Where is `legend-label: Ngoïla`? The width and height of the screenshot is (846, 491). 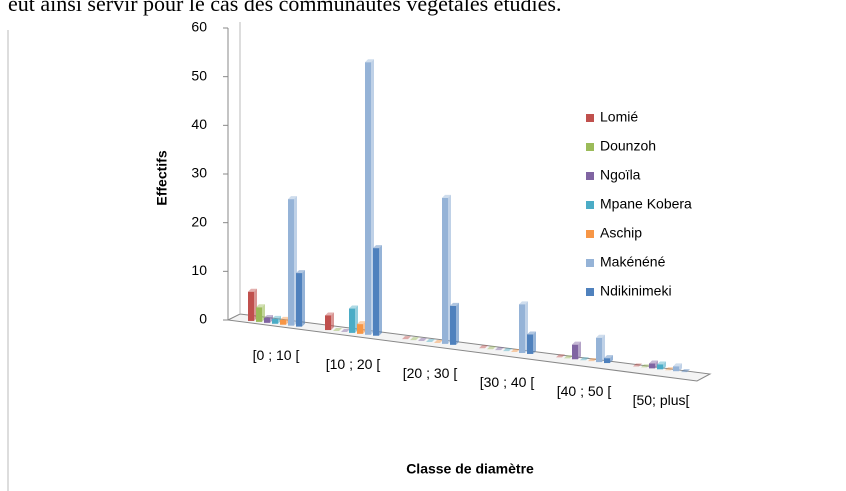
legend-label: Ngoïla is located at coordinates (620, 175).